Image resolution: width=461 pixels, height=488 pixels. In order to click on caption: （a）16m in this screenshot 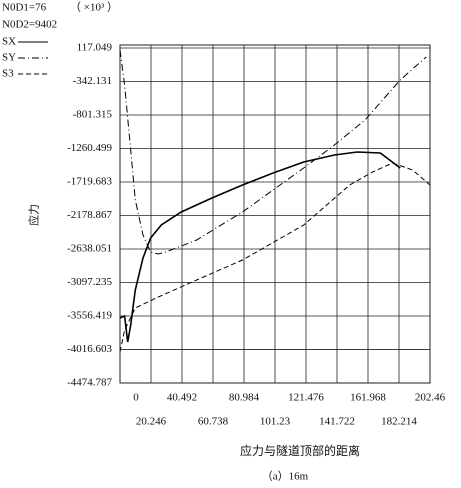, I will do `click(285, 476)`.